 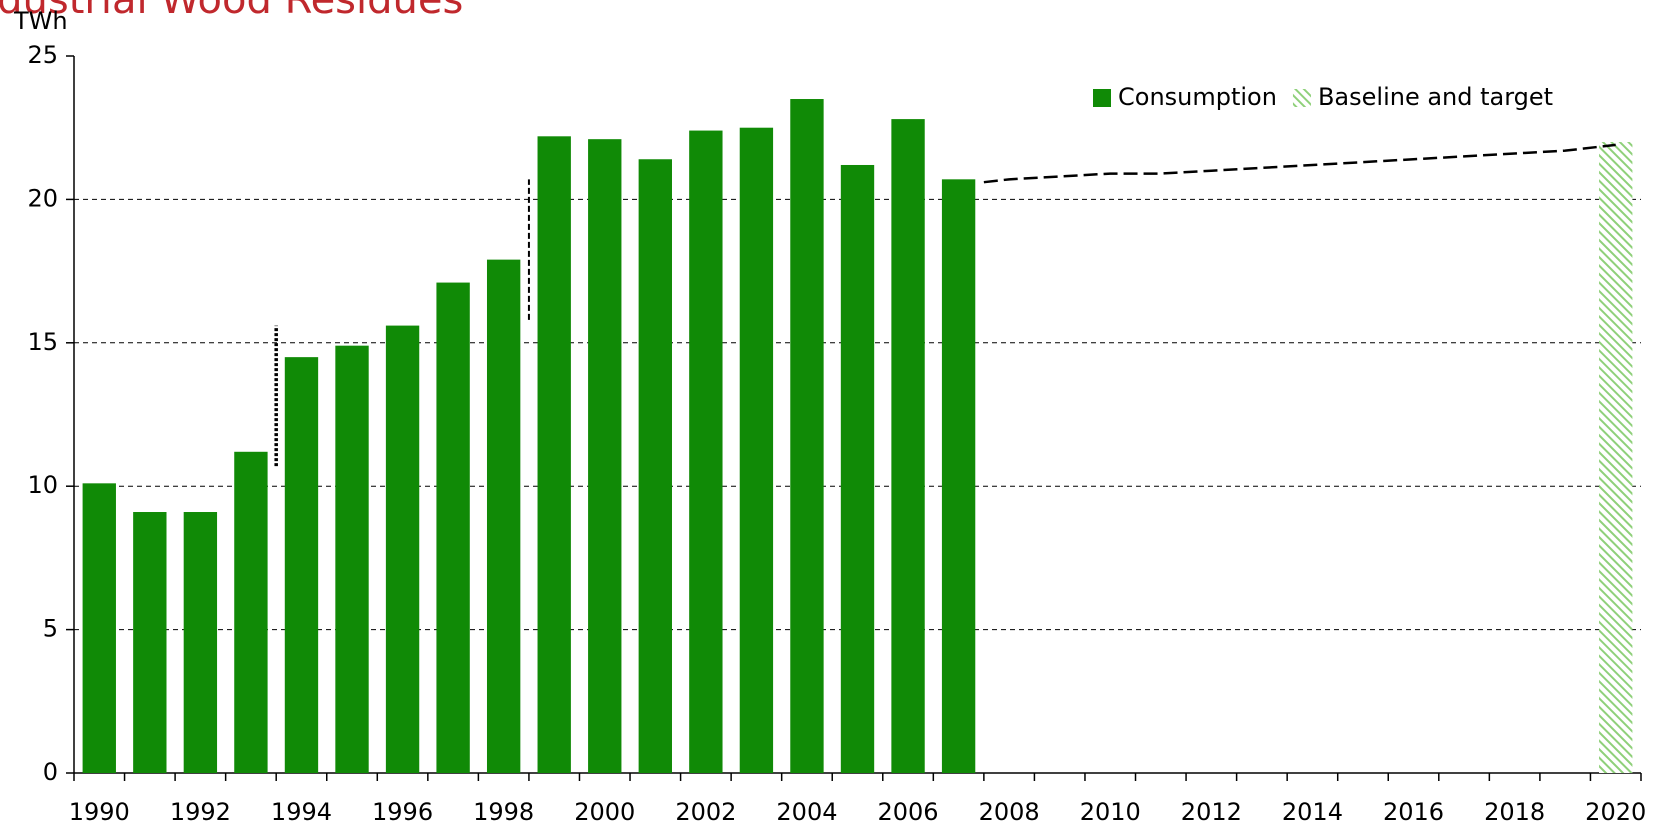 What do you see at coordinates (1211, 812) in the screenshot?
I see `x-tick-label: 2012` at bounding box center [1211, 812].